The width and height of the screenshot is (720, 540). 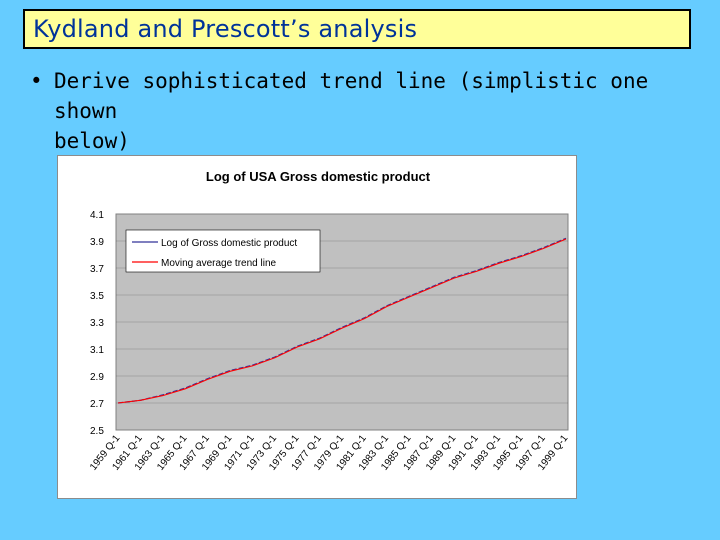 What do you see at coordinates (97, 215) in the screenshot?
I see `y-tick-label: 4.1` at bounding box center [97, 215].